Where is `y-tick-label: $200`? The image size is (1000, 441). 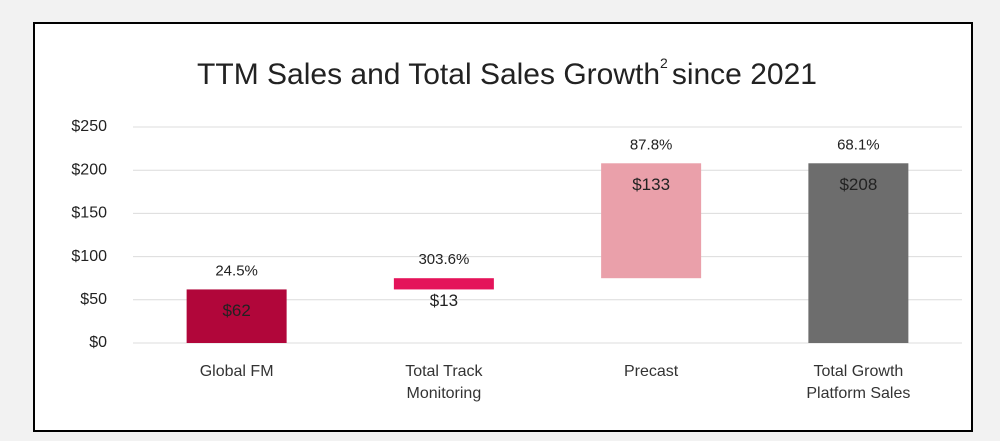
y-tick-label: $200 is located at coordinates (89, 169).